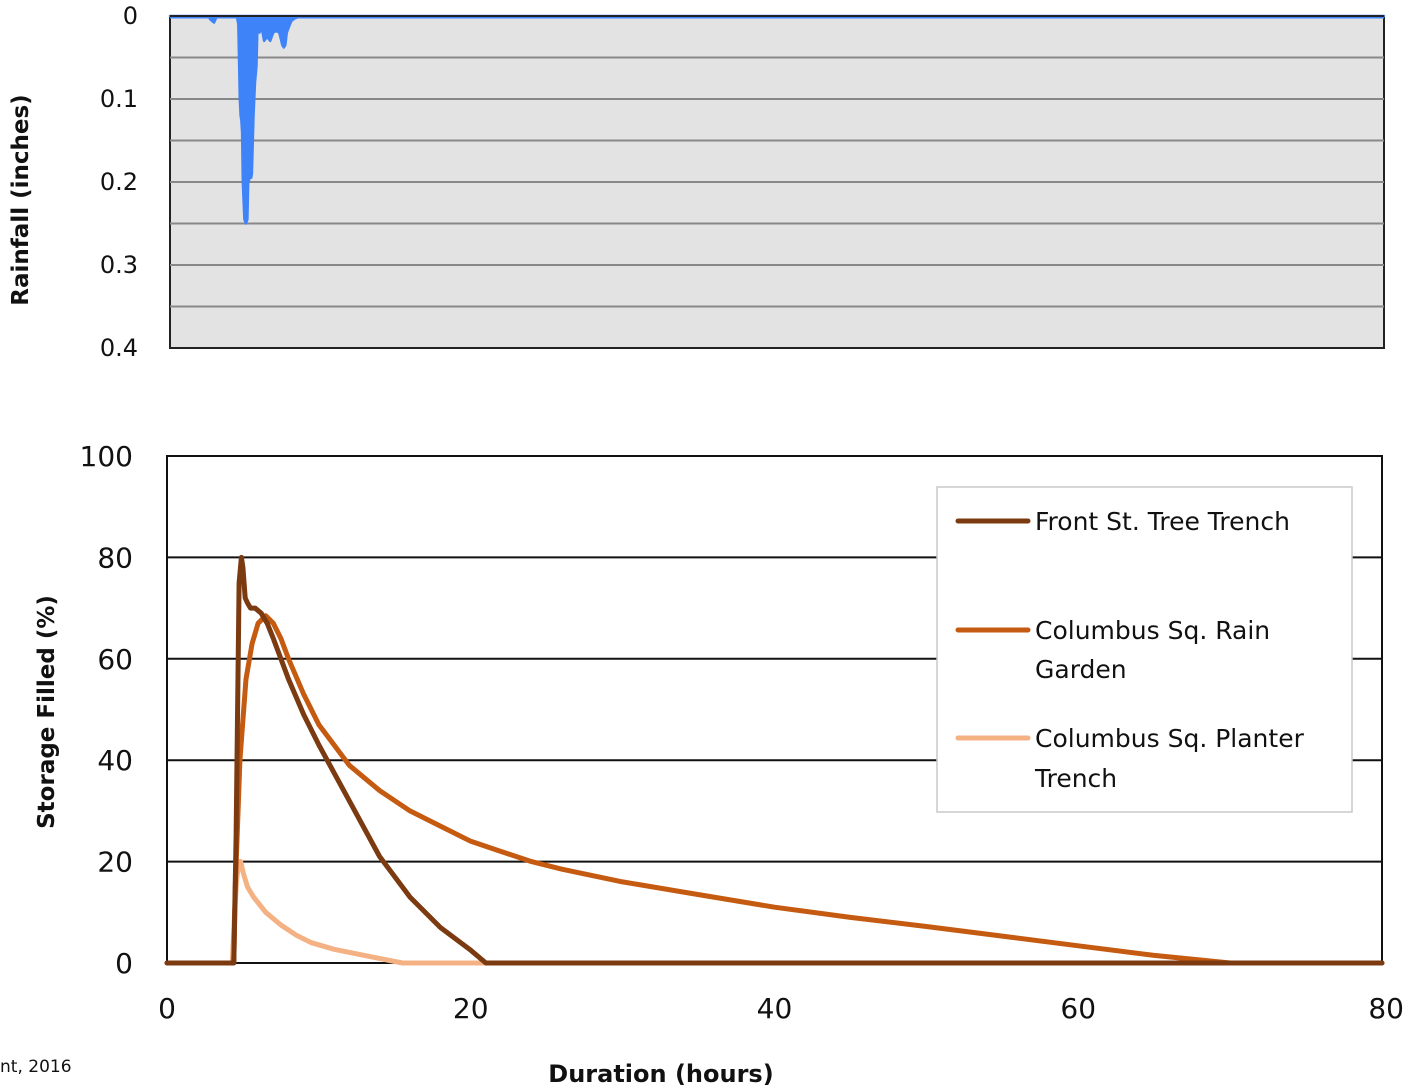 This screenshot has width=1408, height=1091. Describe the element at coordinates (119, 348) in the screenshot. I see `rainfall-y-tick-label: 0.4` at that location.